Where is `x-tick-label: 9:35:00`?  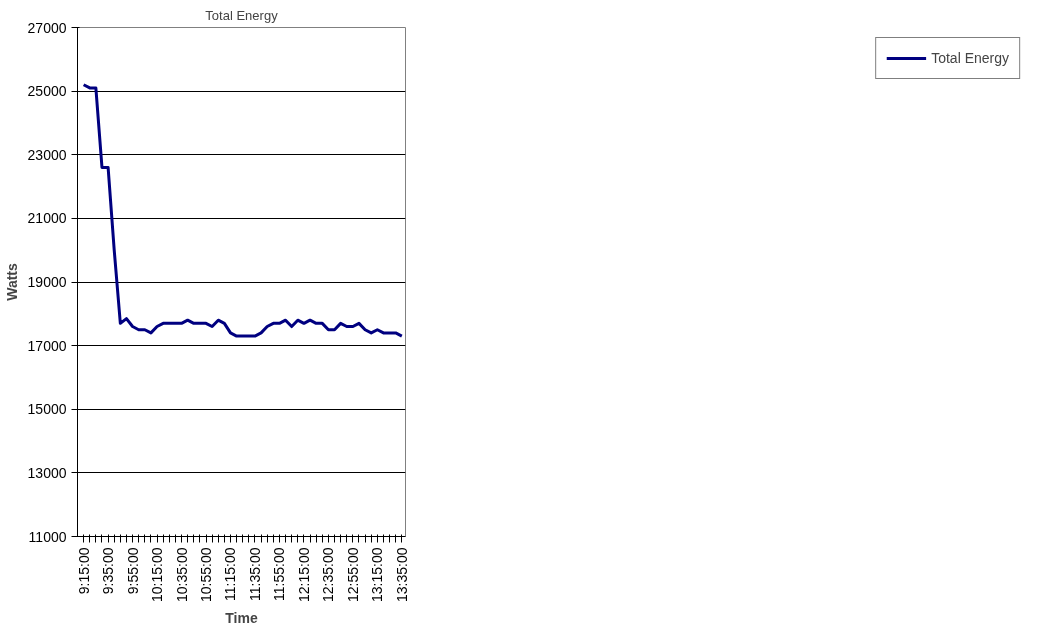 x-tick-label: 9:35:00 is located at coordinates (108, 571).